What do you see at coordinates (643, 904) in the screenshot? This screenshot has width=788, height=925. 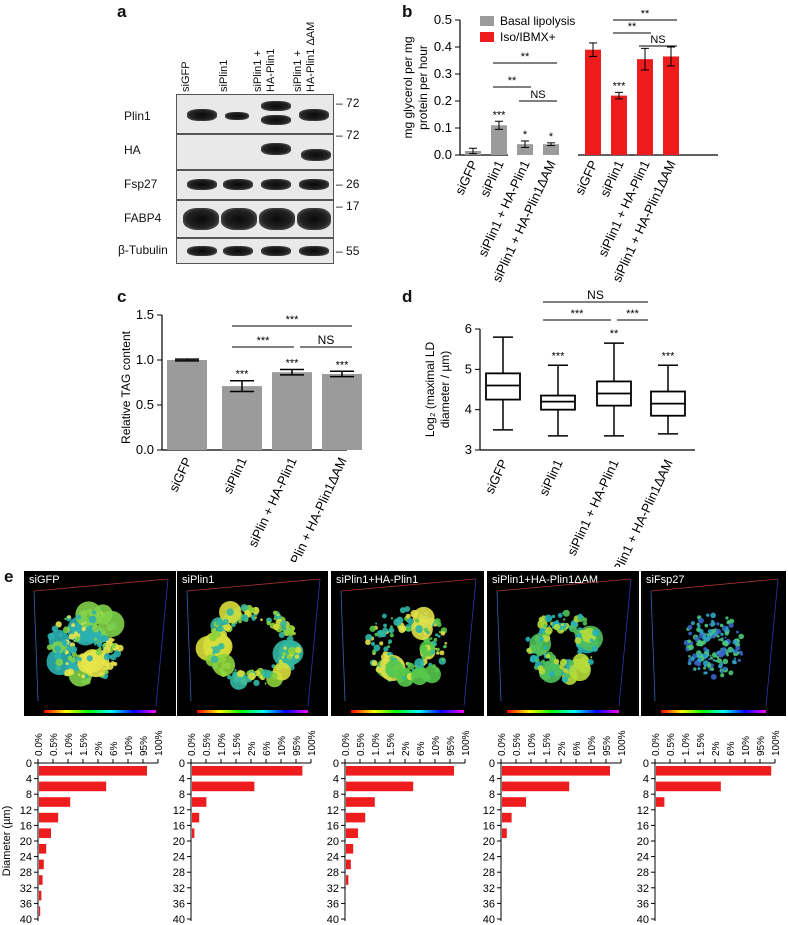 I see `y-tick-label: 36` at bounding box center [643, 904].